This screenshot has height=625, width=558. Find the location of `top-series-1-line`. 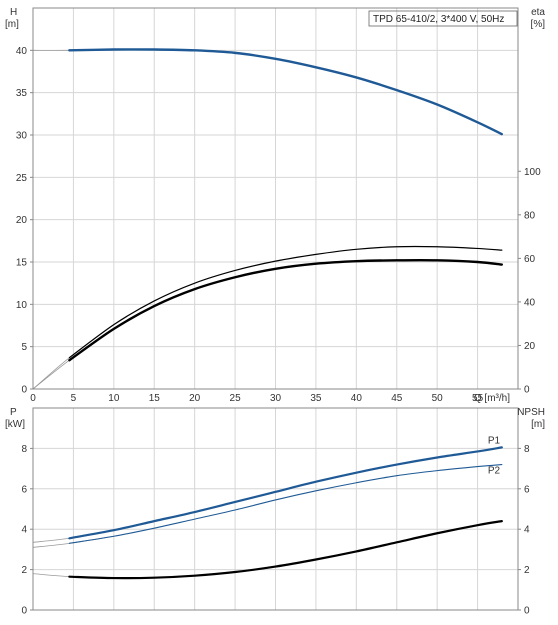

top-series-1-line is located at coordinates (285, 302).